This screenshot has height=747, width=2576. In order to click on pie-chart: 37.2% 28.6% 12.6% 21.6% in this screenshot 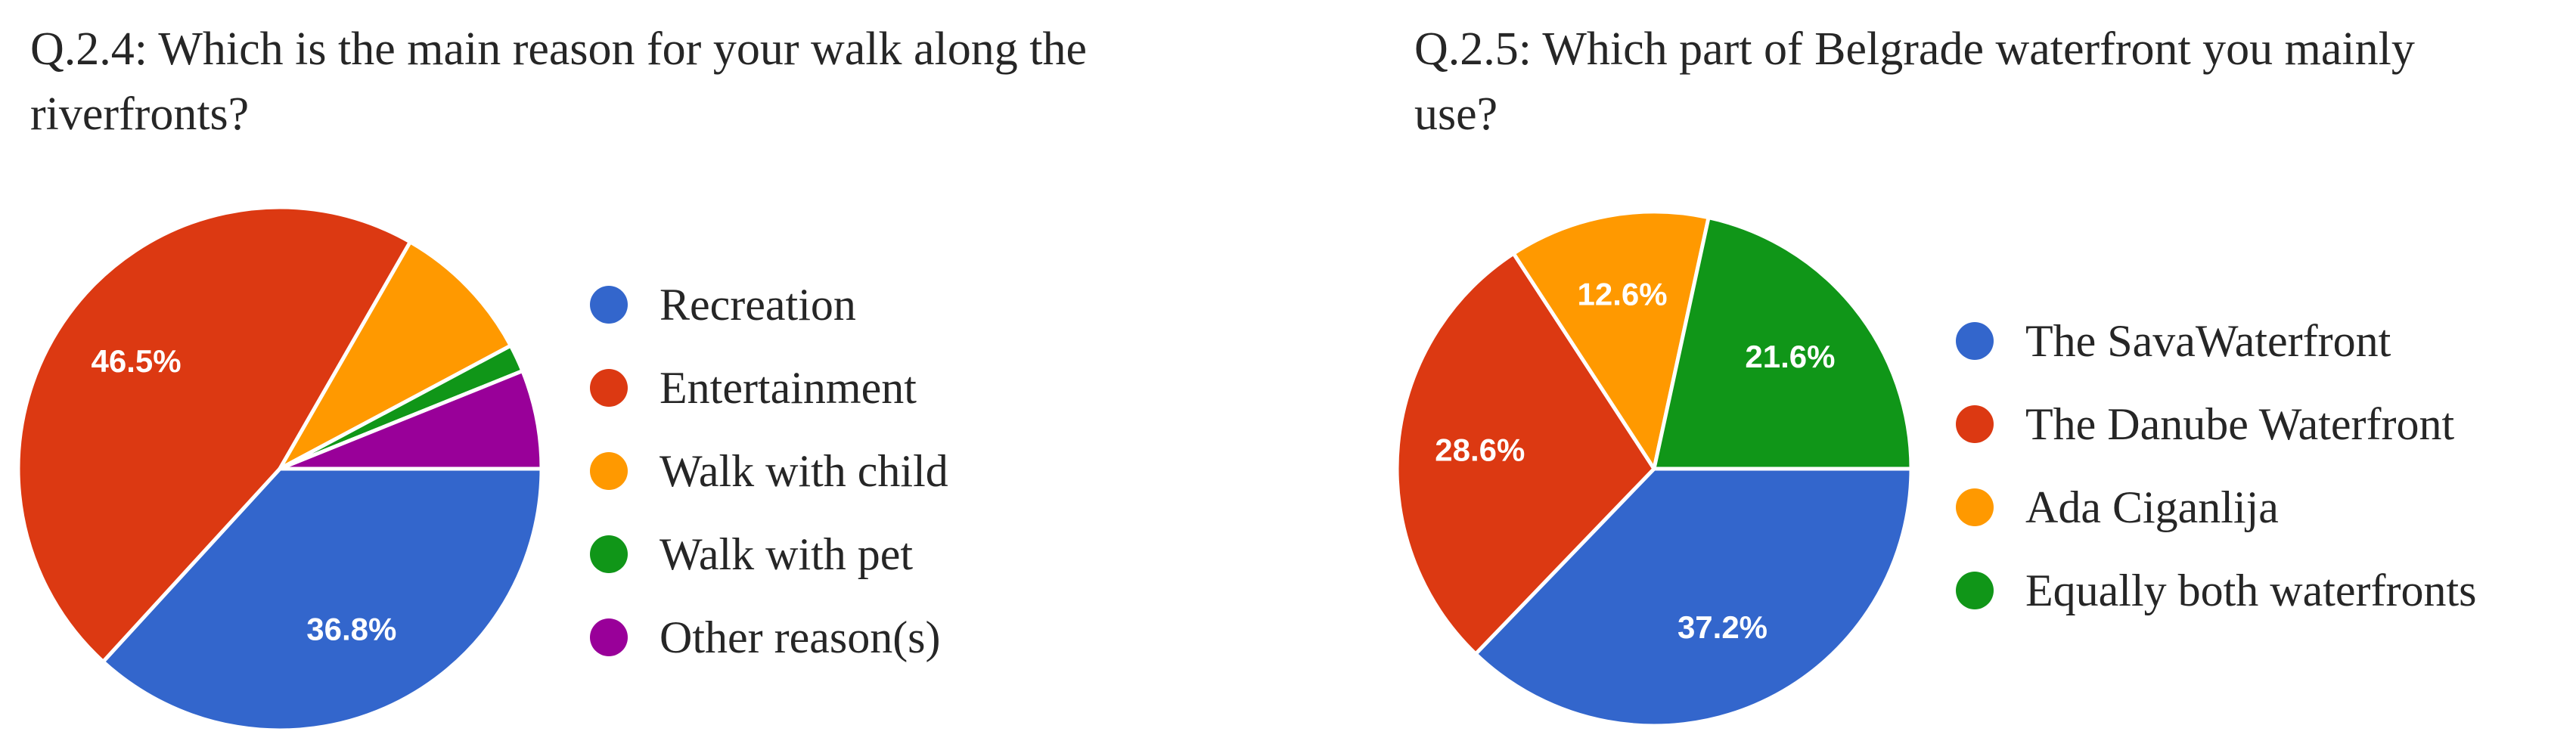, I will do `click(1654, 468)`.